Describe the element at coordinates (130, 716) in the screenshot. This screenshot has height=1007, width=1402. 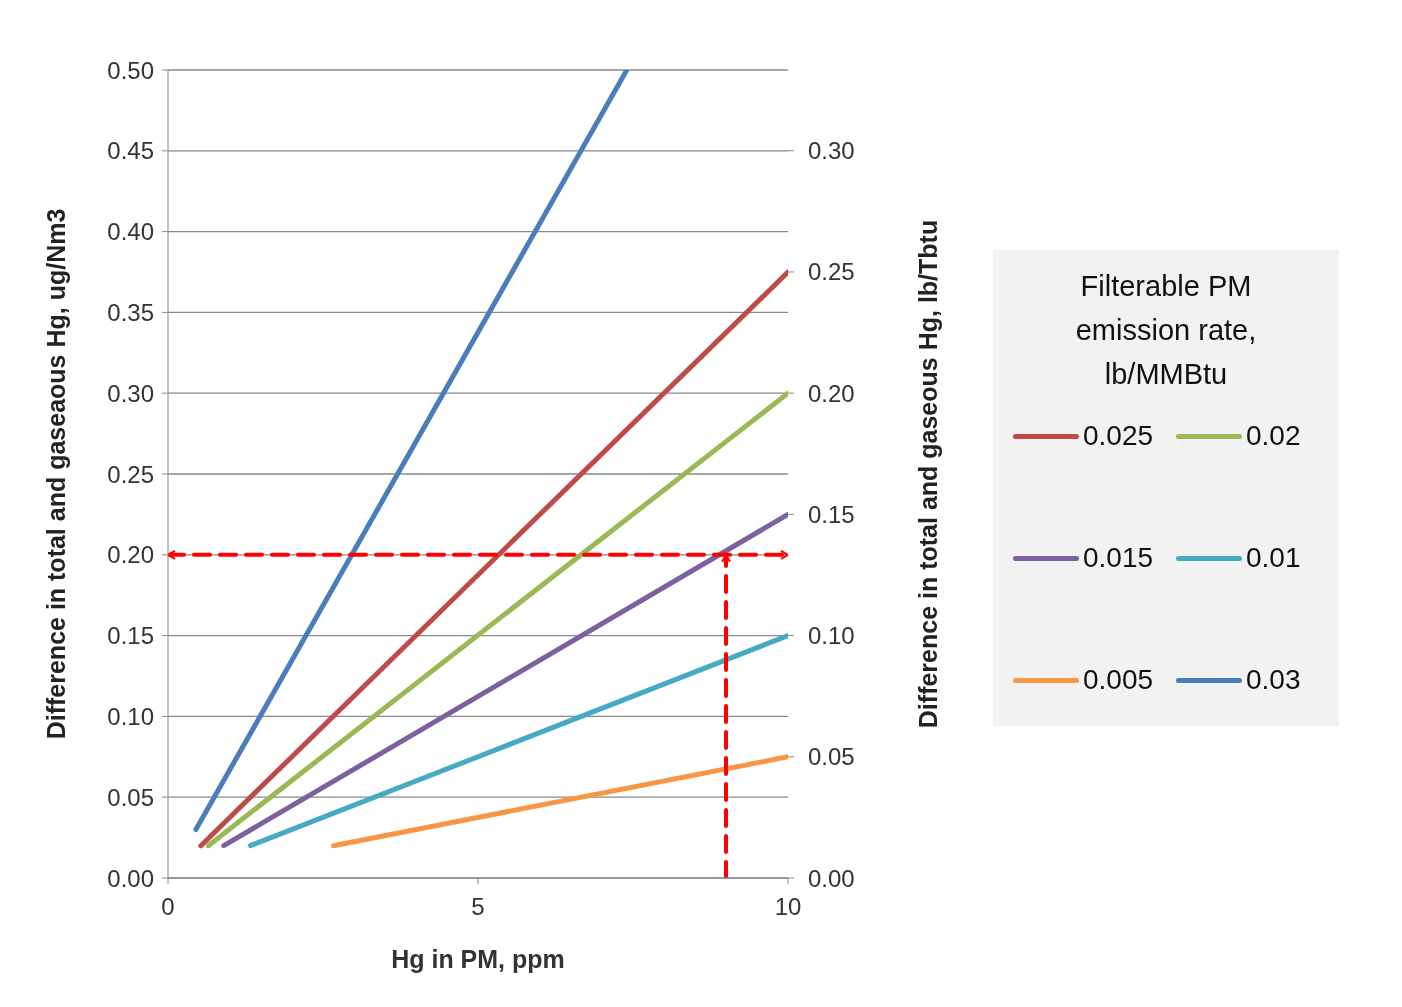
I see `y-tick-label: 0.10` at that location.